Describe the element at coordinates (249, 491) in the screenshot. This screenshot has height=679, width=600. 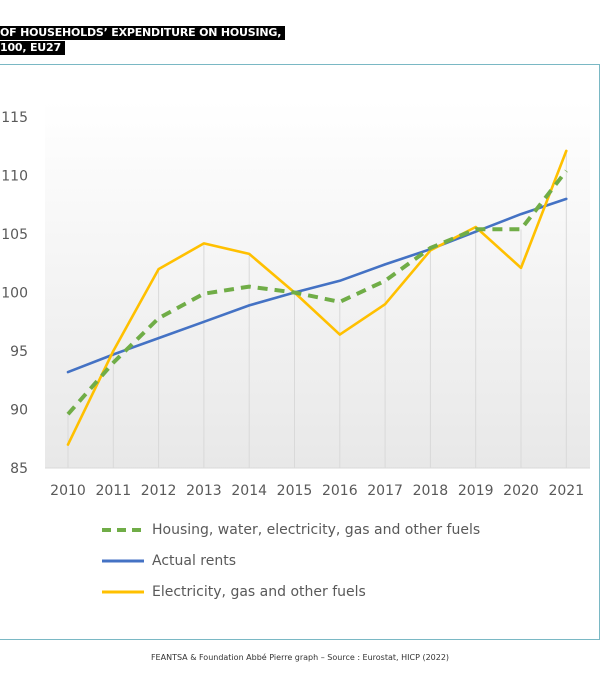
I see `x-tick-label: 2014` at that location.